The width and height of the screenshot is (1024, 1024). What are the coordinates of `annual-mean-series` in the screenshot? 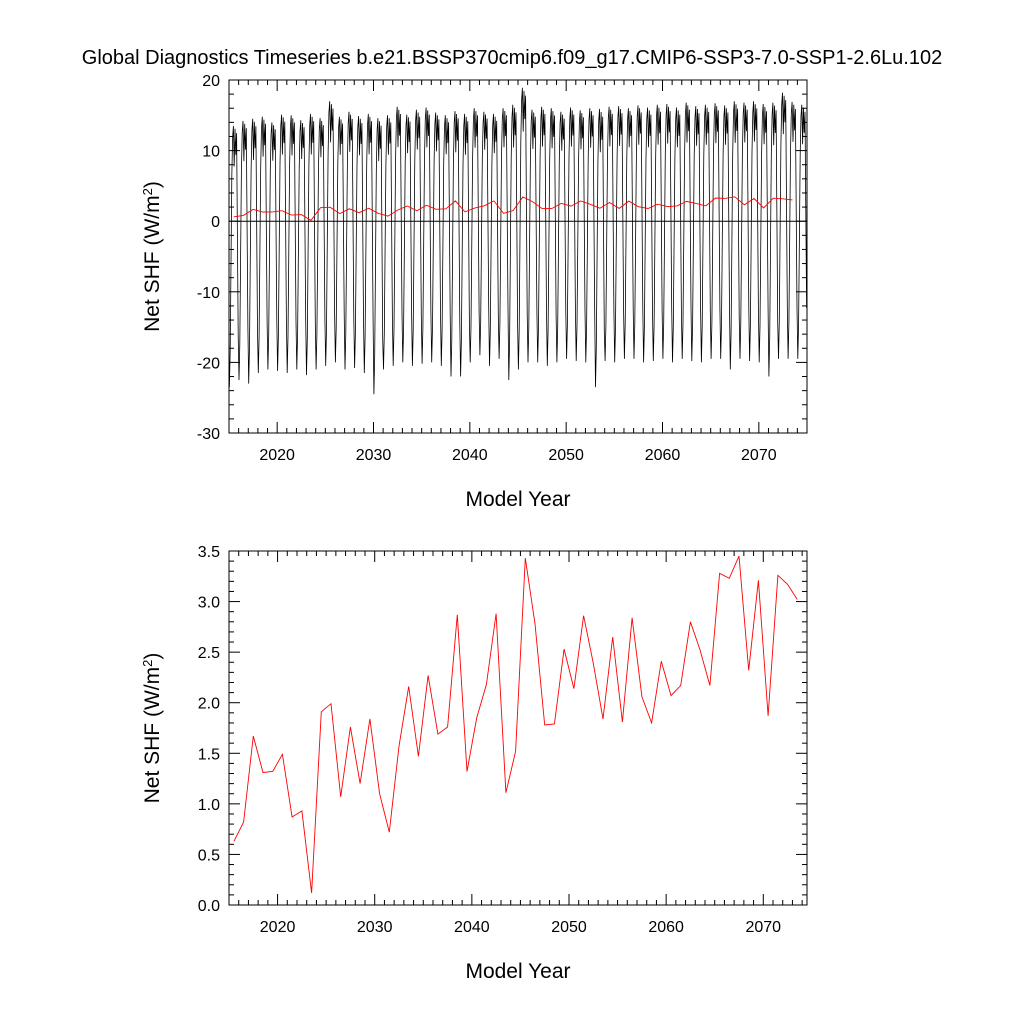 It's located at (513, 208).